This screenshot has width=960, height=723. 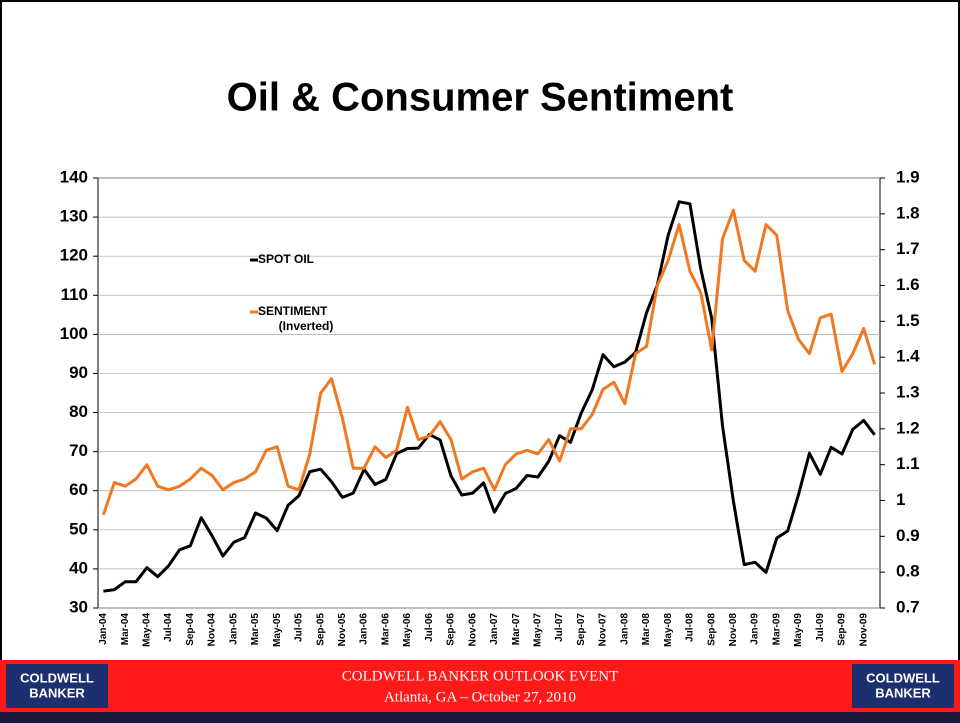 I want to click on x-tick-label: May-05, so click(x=277, y=630).